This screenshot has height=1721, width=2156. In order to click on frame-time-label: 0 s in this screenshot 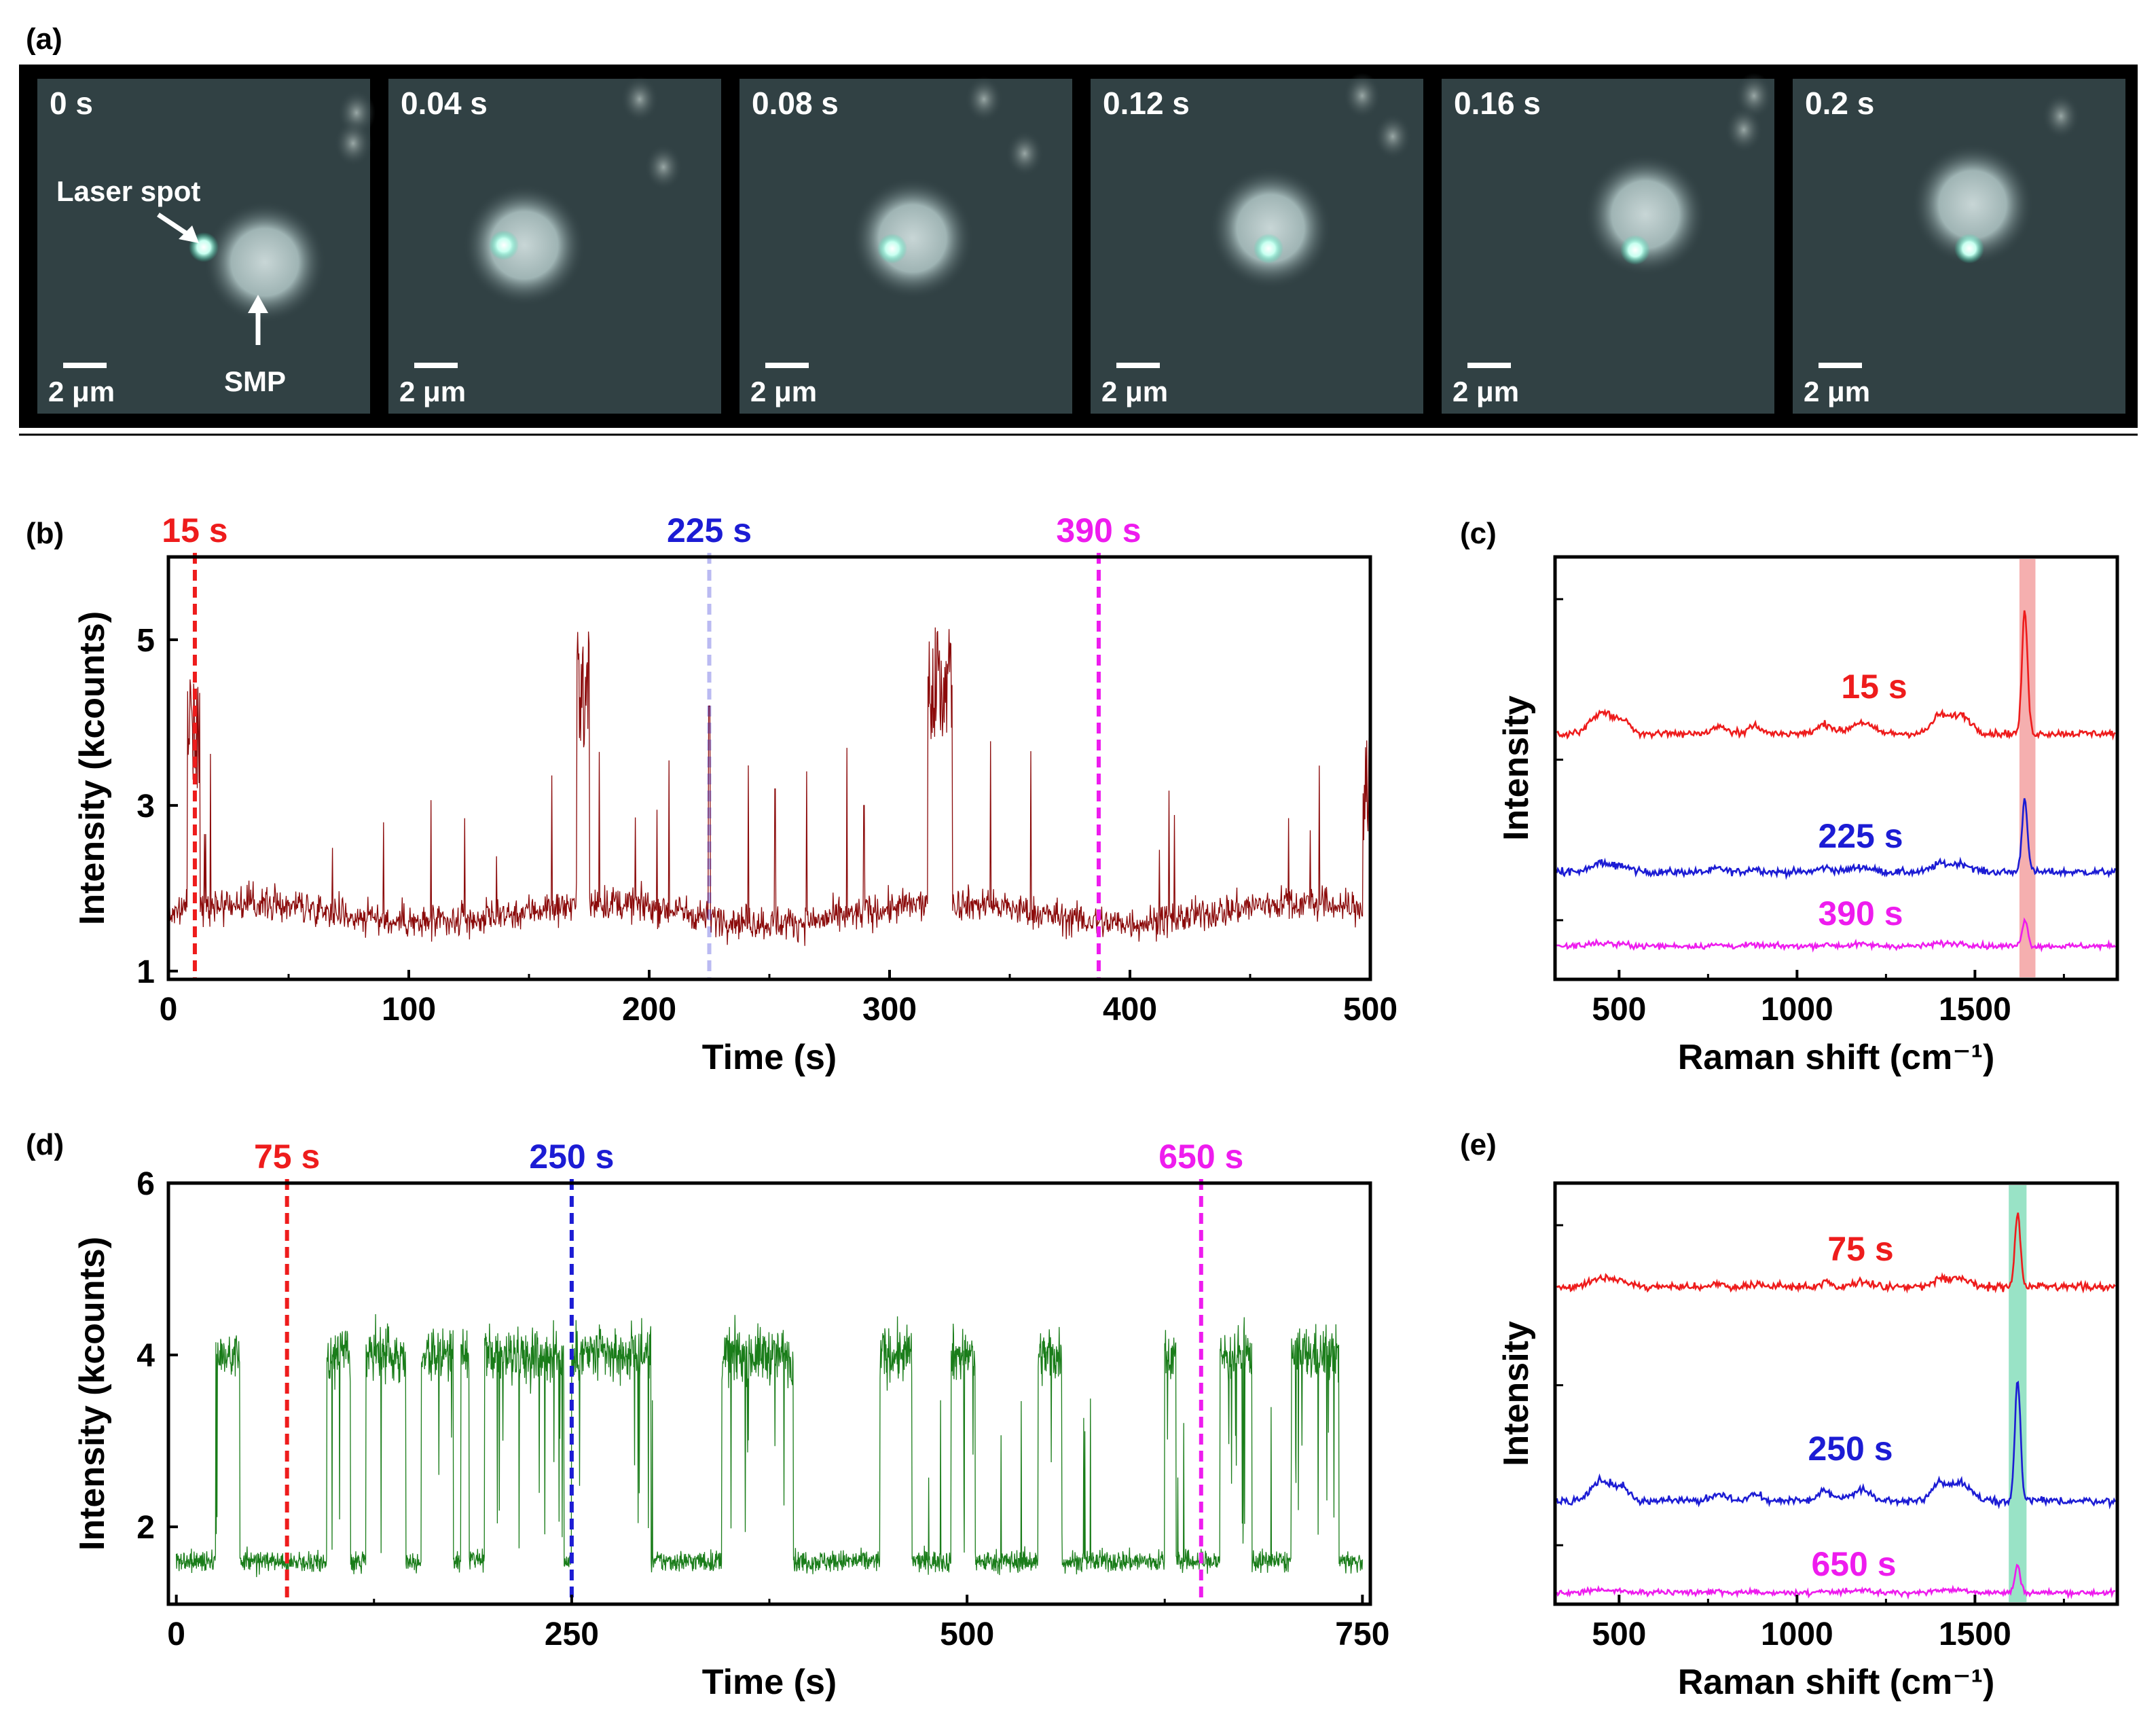, I will do `click(71, 103)`.